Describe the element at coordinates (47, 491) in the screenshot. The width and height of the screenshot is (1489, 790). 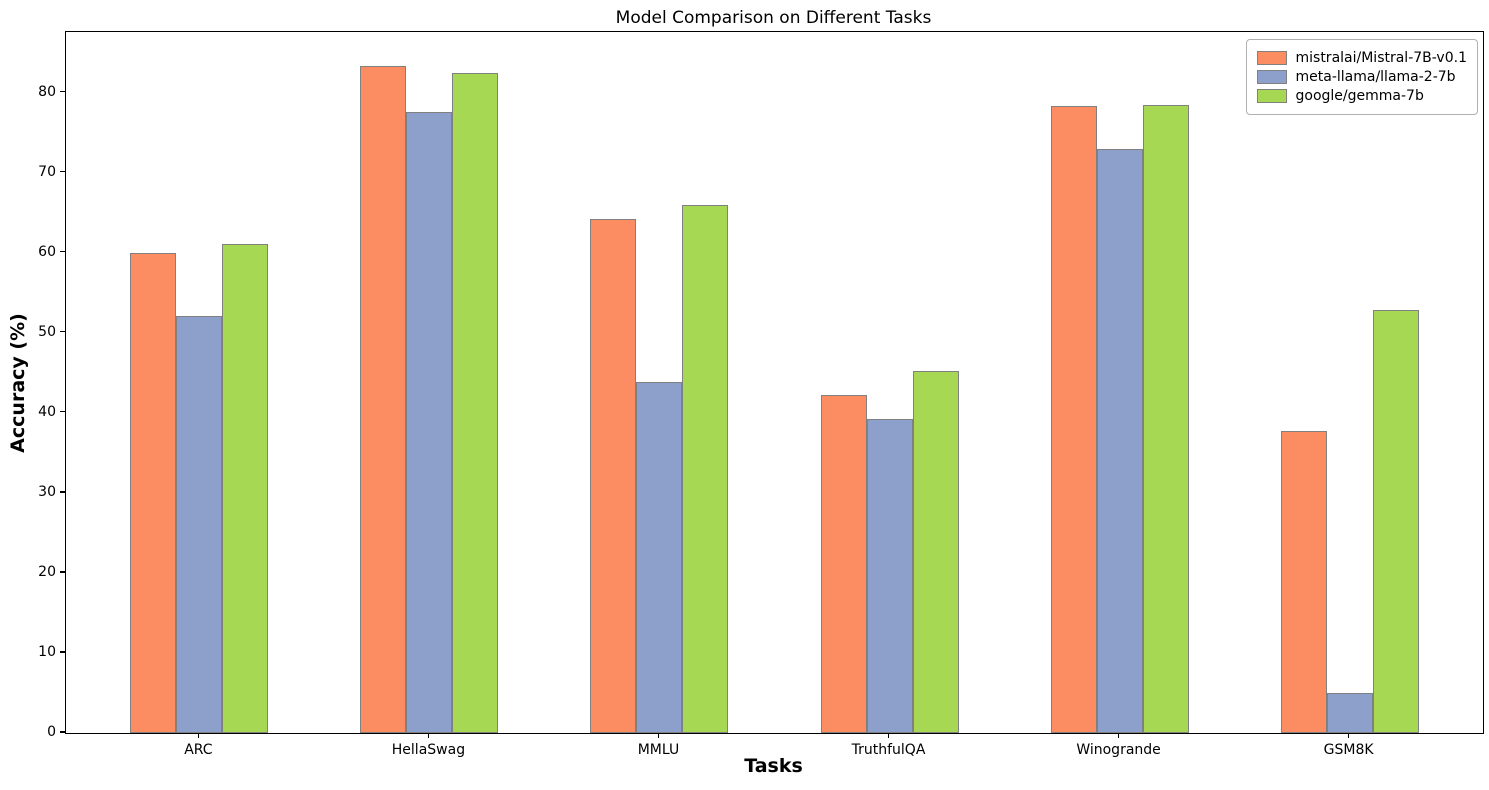
I see `y-tick-label-30: 30` at that location.